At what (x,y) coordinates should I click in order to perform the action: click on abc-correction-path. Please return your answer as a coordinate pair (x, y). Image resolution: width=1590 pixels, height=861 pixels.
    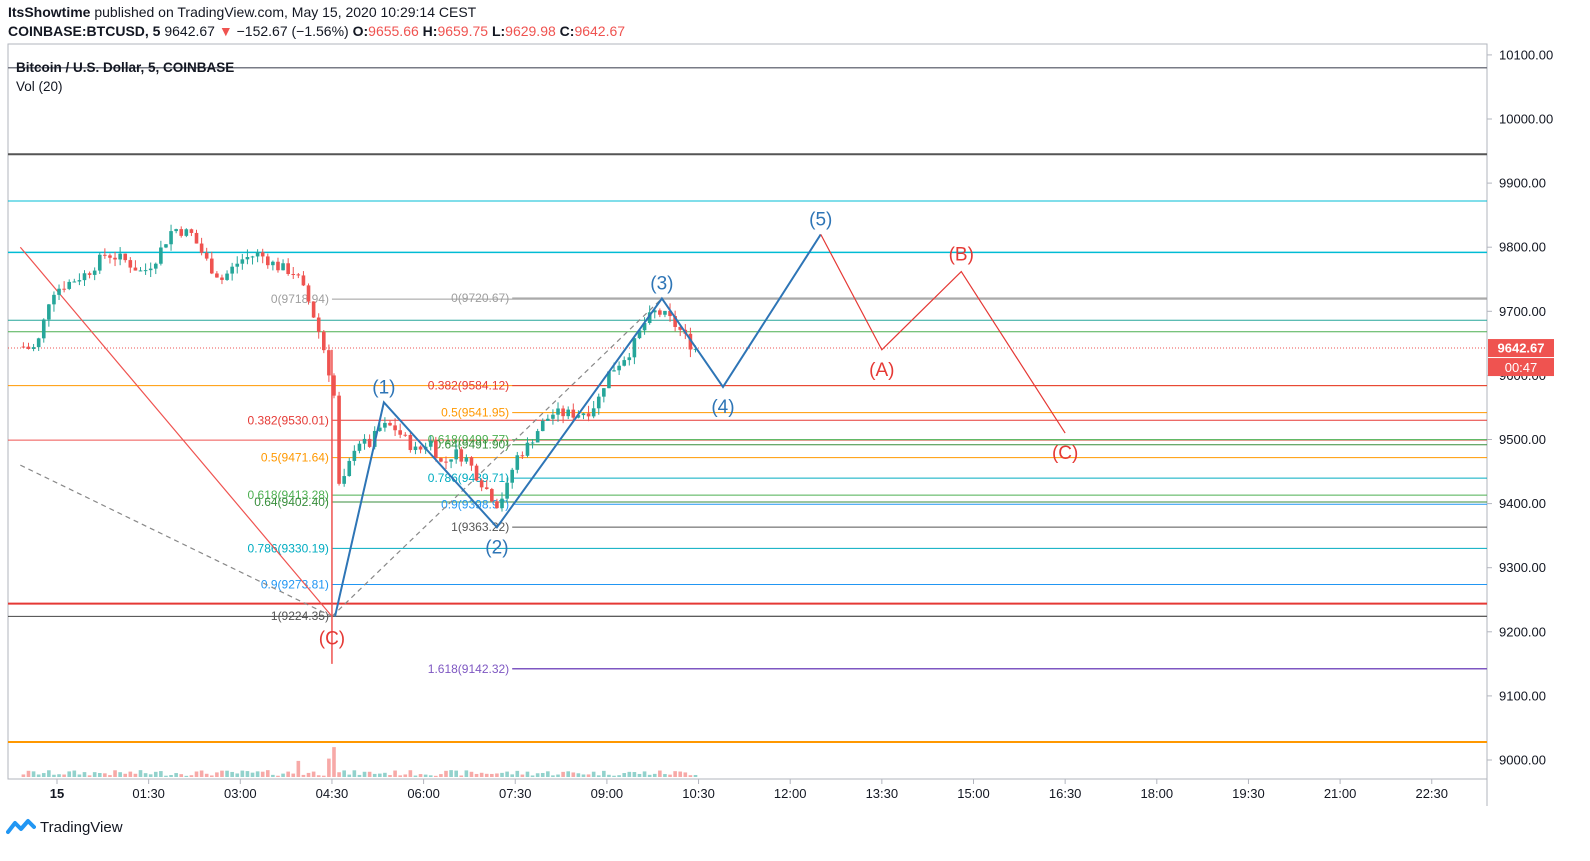
    Looking at the image, I should click on (943, 334).